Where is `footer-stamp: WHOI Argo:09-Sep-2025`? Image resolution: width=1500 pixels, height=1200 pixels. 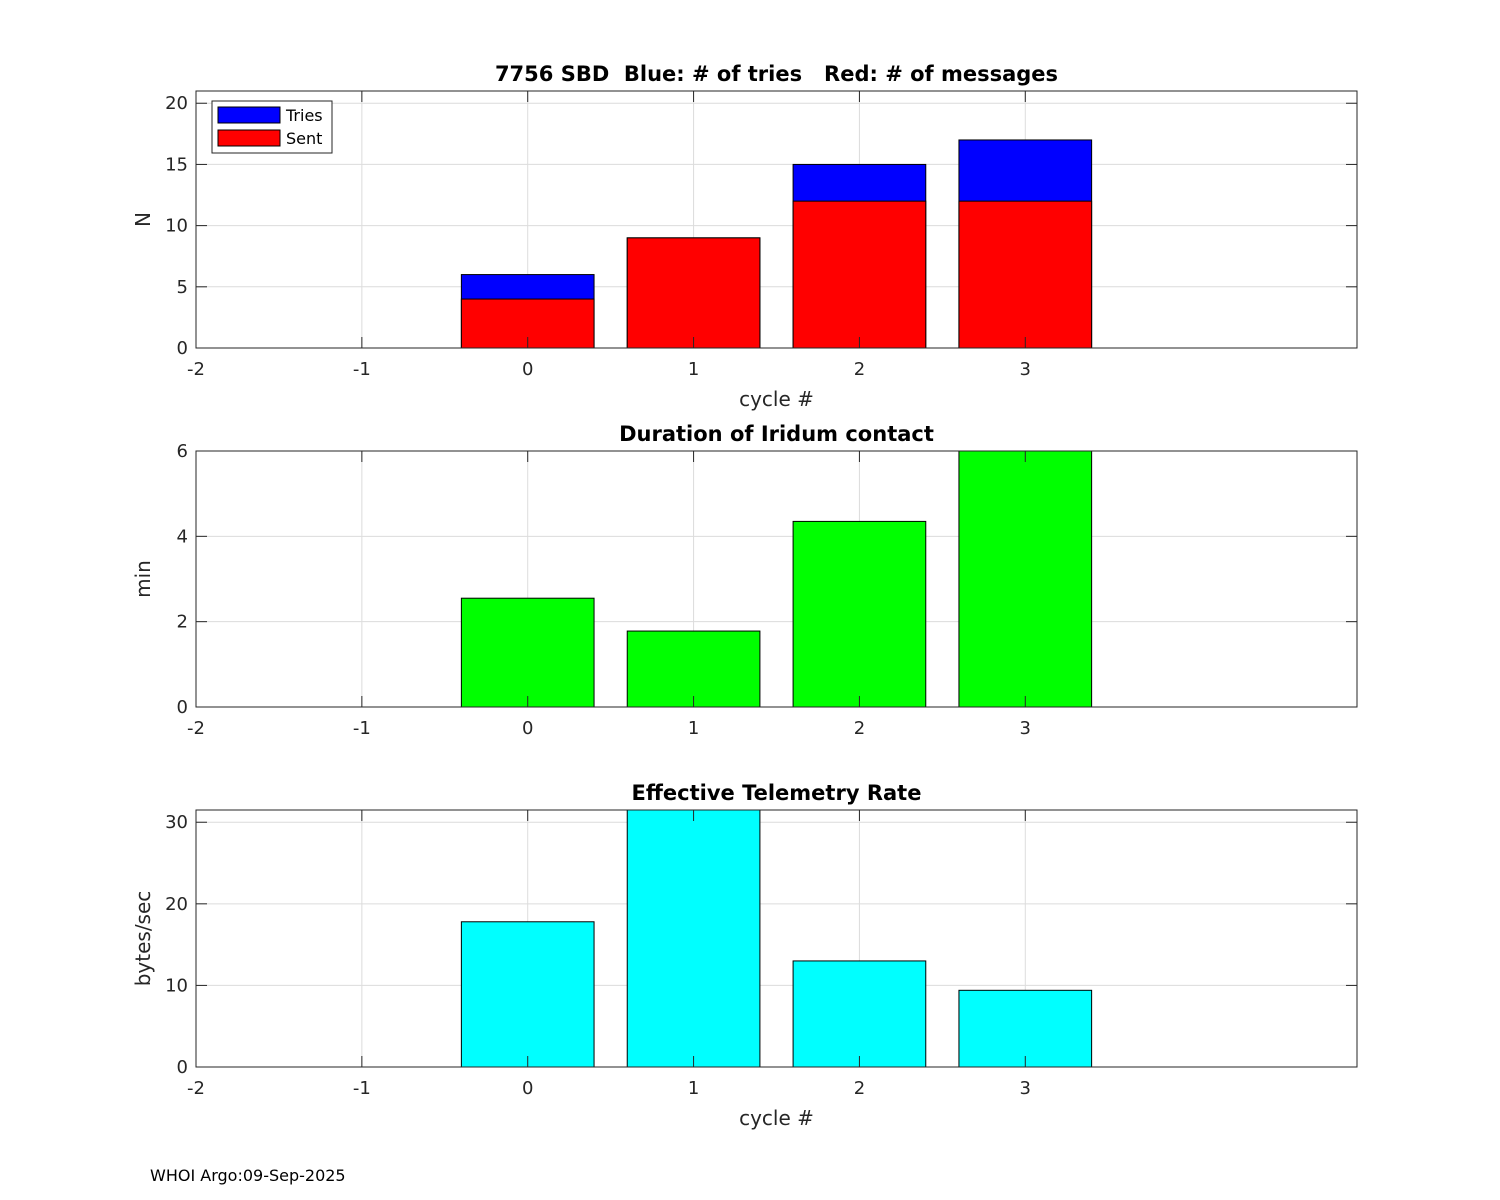 footer-stamp: WHOI Argo:09-Sep-2025 is located at coordinates (248, 1175).